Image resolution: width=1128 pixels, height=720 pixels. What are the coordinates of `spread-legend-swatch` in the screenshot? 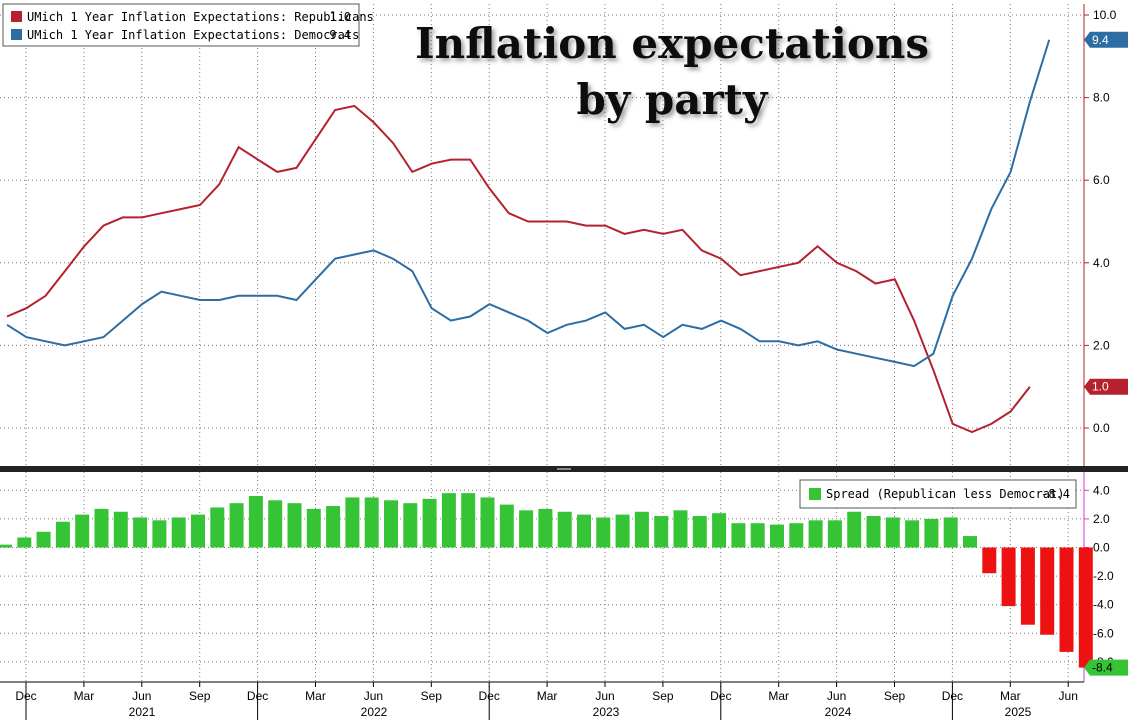 It's located at (815, 494).